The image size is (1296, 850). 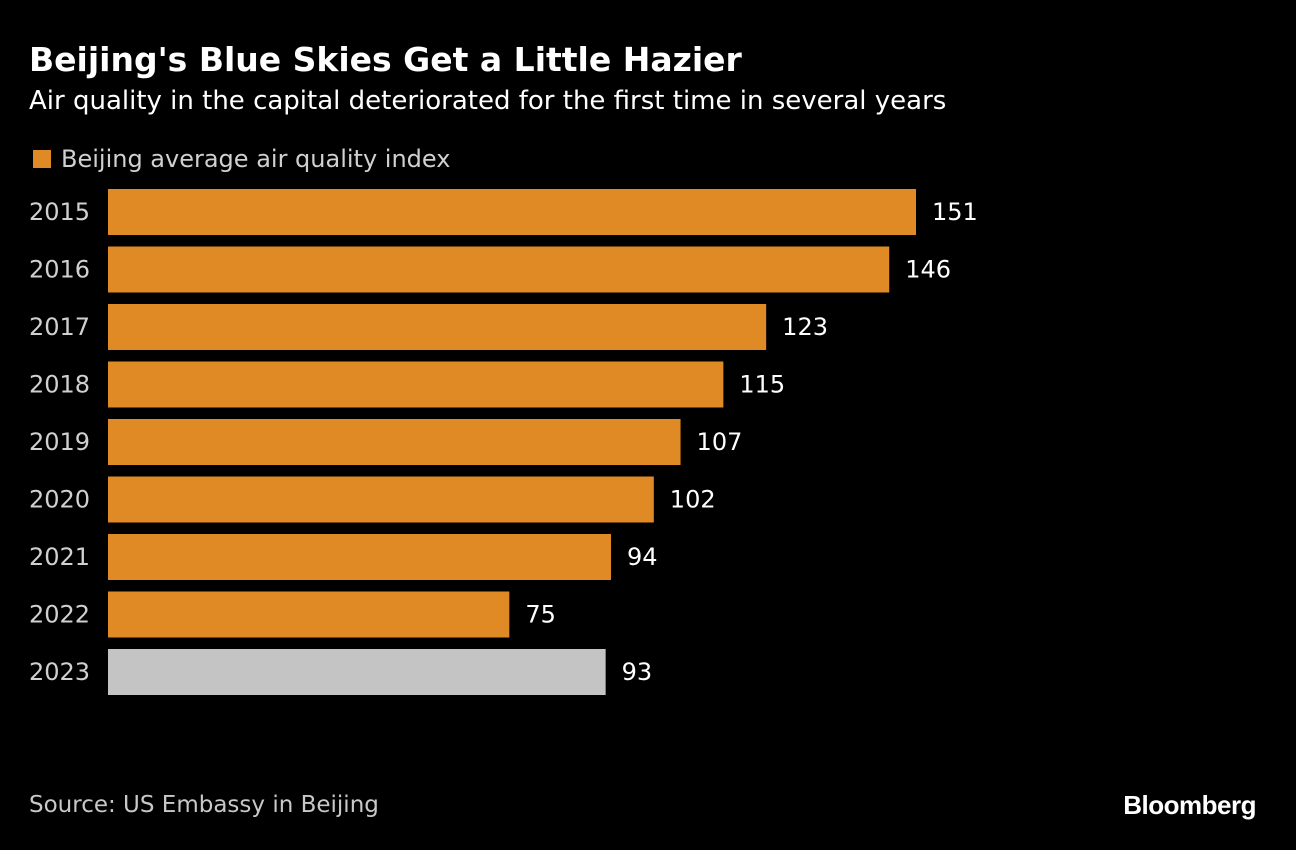 I want to click on chart-legend: Beijing average air quality index, so click(x=241, y=159).